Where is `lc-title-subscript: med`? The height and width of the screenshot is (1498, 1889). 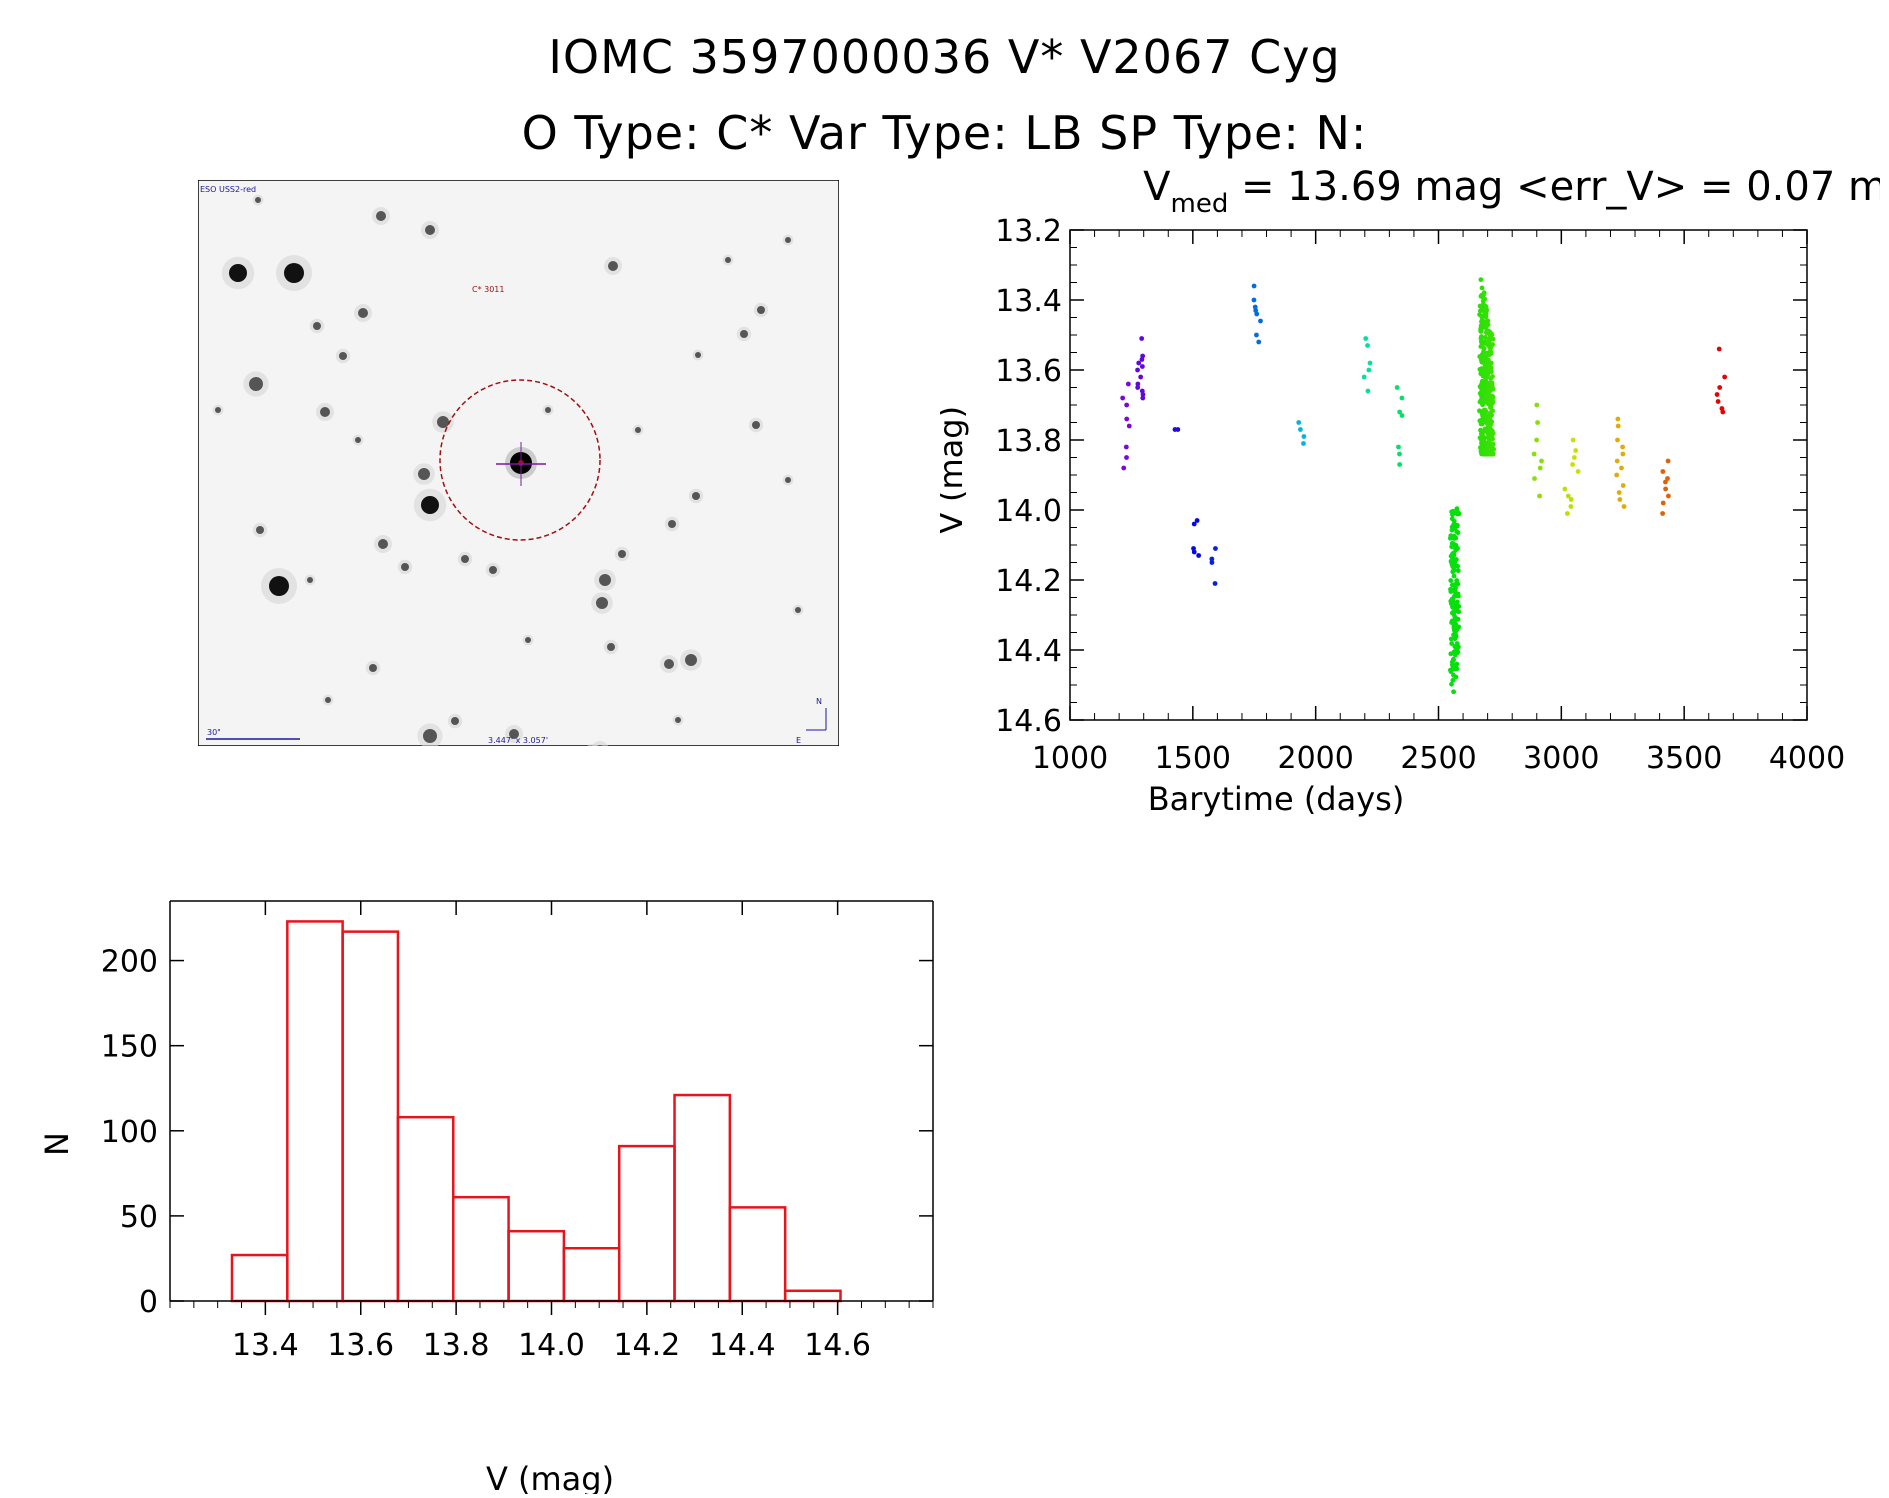 lc-title-subscript: med is located at coordinates (1200, 204).